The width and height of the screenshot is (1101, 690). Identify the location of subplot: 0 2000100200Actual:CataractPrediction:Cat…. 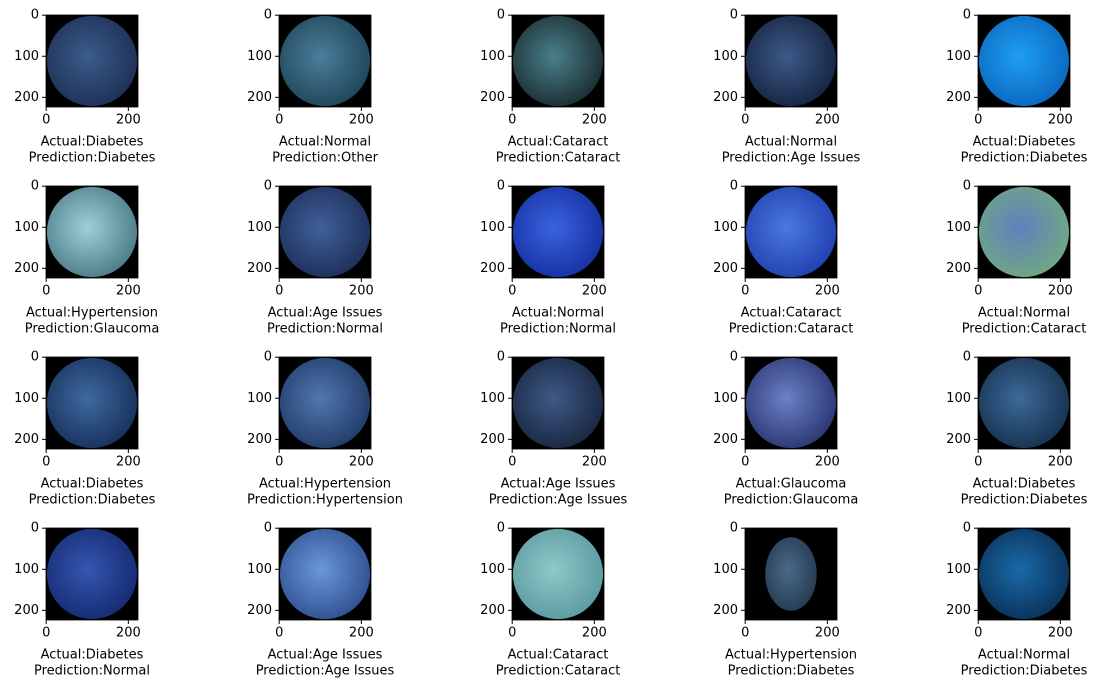
(550, 600).